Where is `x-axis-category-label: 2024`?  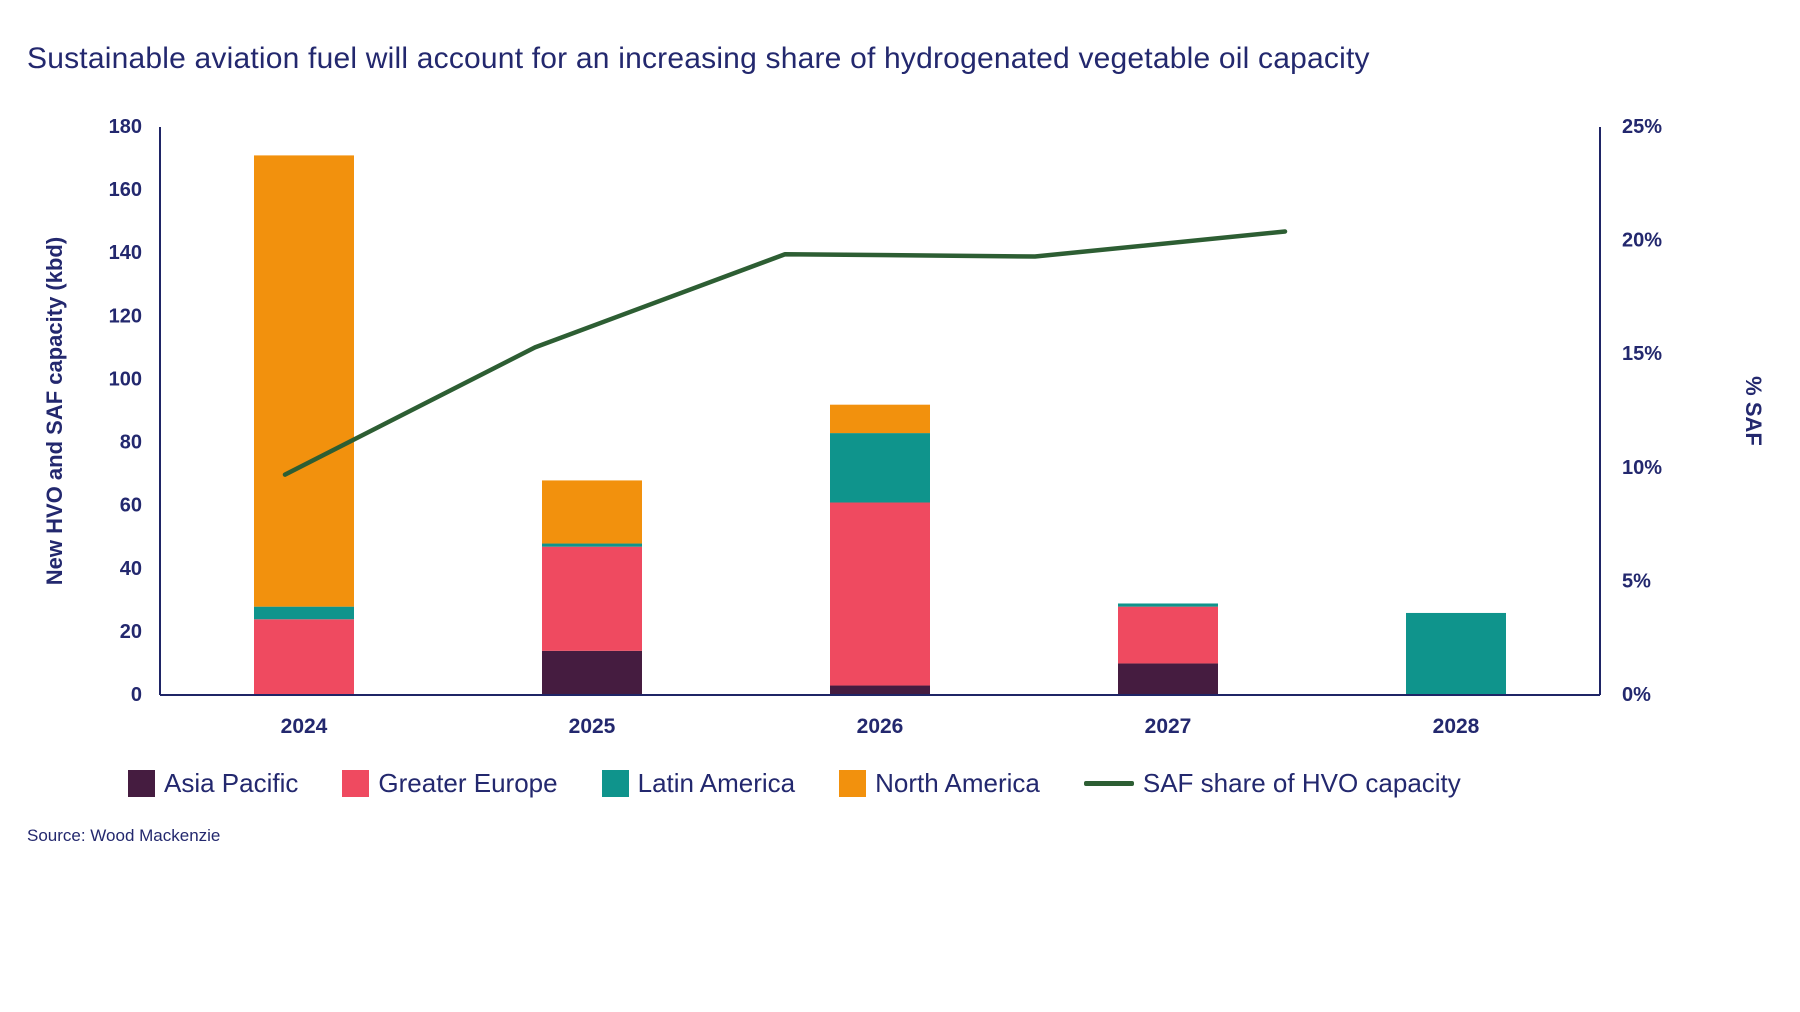
x-axis-category-label: 2024 is located at coordinates (304, 726).